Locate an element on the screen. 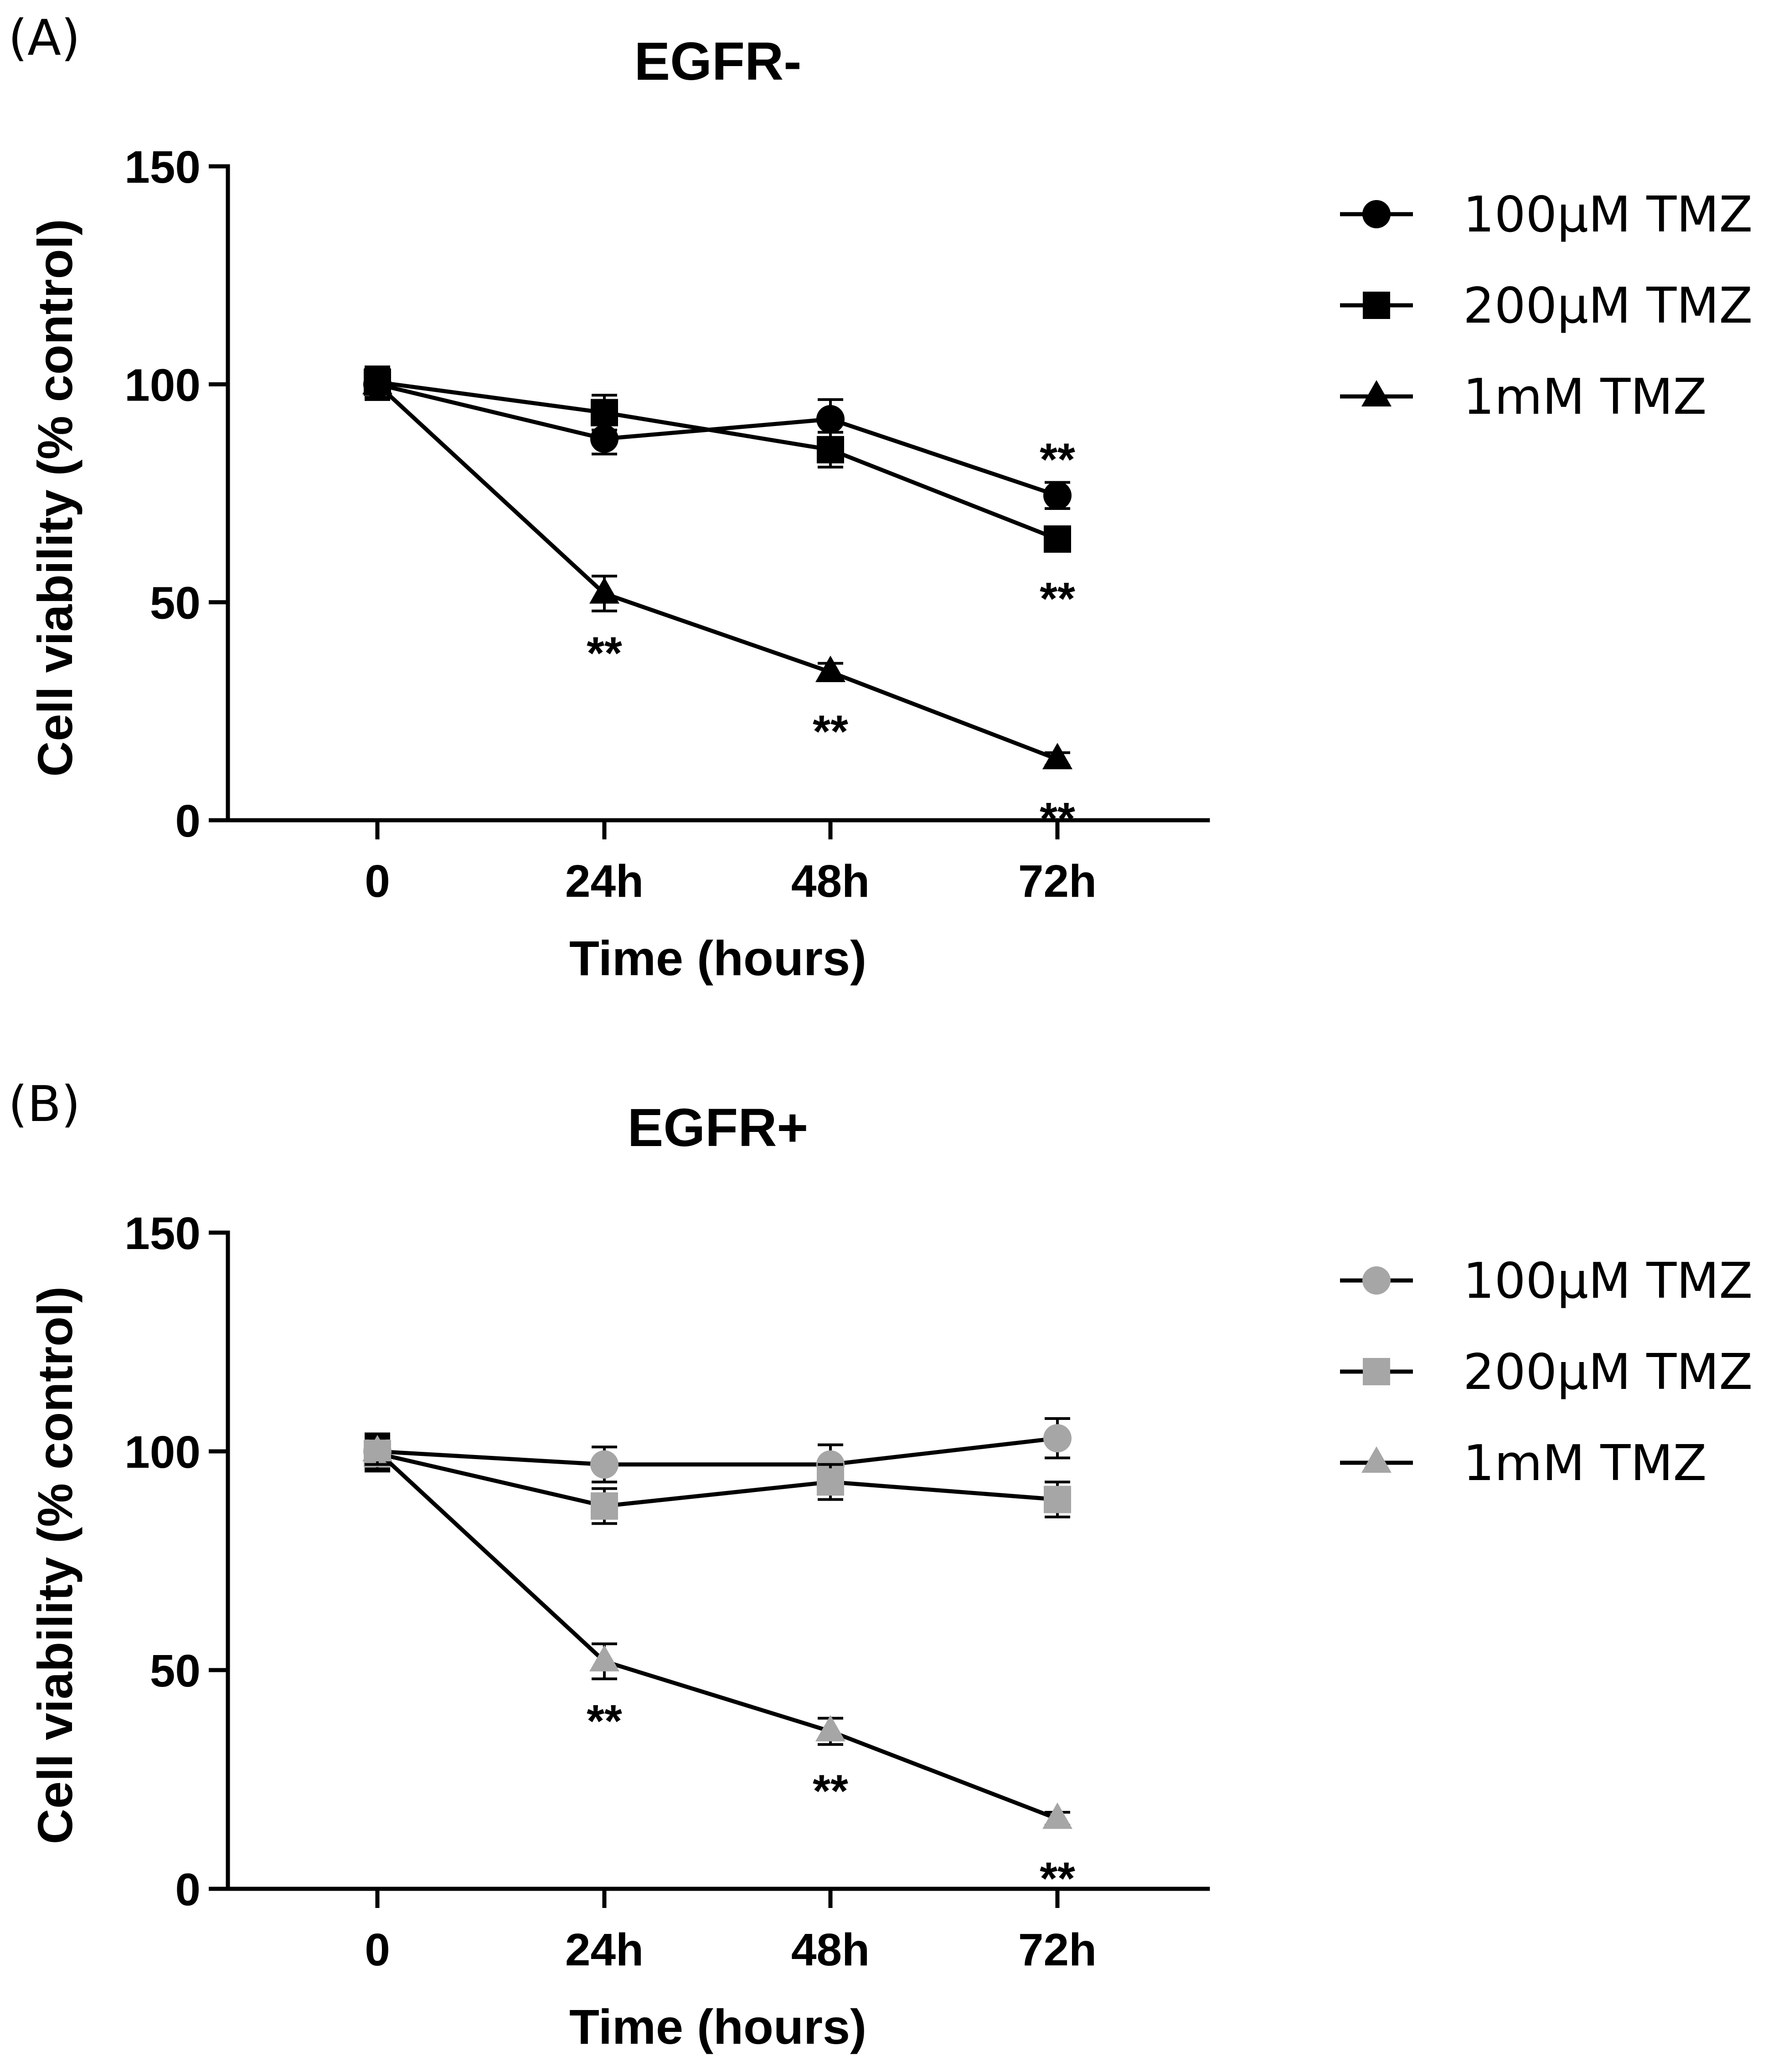 Image resolution: width=1773 pixels, height=2072 pixels. panel-label: (B) is located at coordinates (44, 1104).